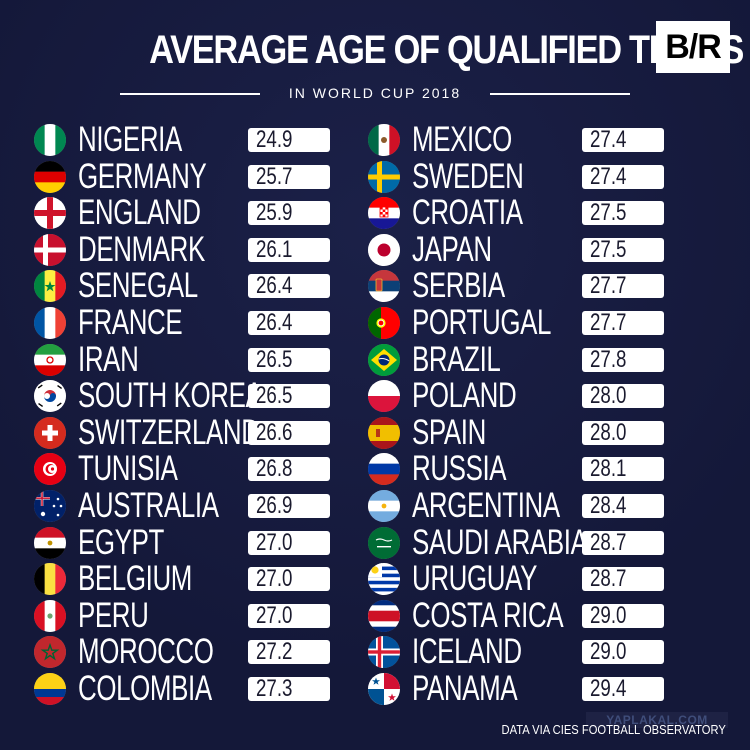 The width and height of the screenshot is (750, 750). I want to click on team-name: JAPAN, so click(452, 249).